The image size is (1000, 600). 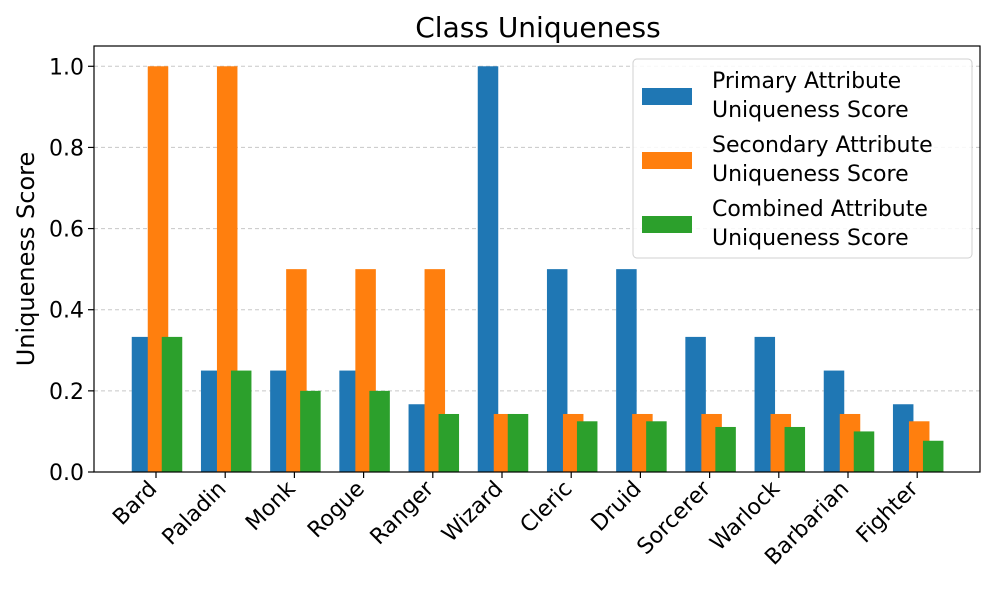 I want to click on y-axis-label: Uniqueness Score, so click(x=26, y=259).